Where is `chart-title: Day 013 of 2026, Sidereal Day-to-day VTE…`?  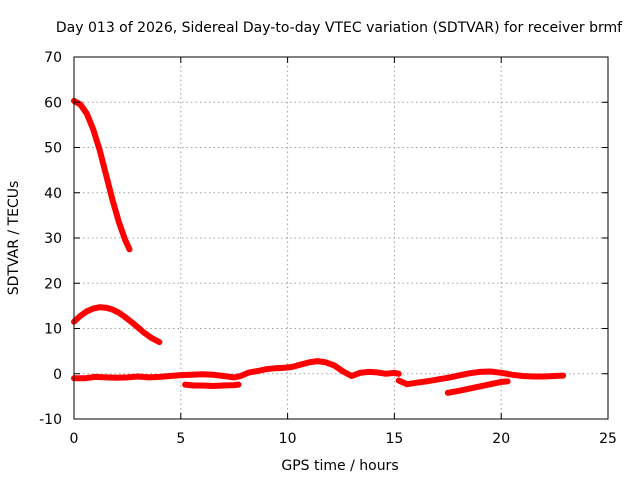 chart-title: Day 013 of 2026, Sidereal Day-to-day VTE… is located at coordinates (339, 28).